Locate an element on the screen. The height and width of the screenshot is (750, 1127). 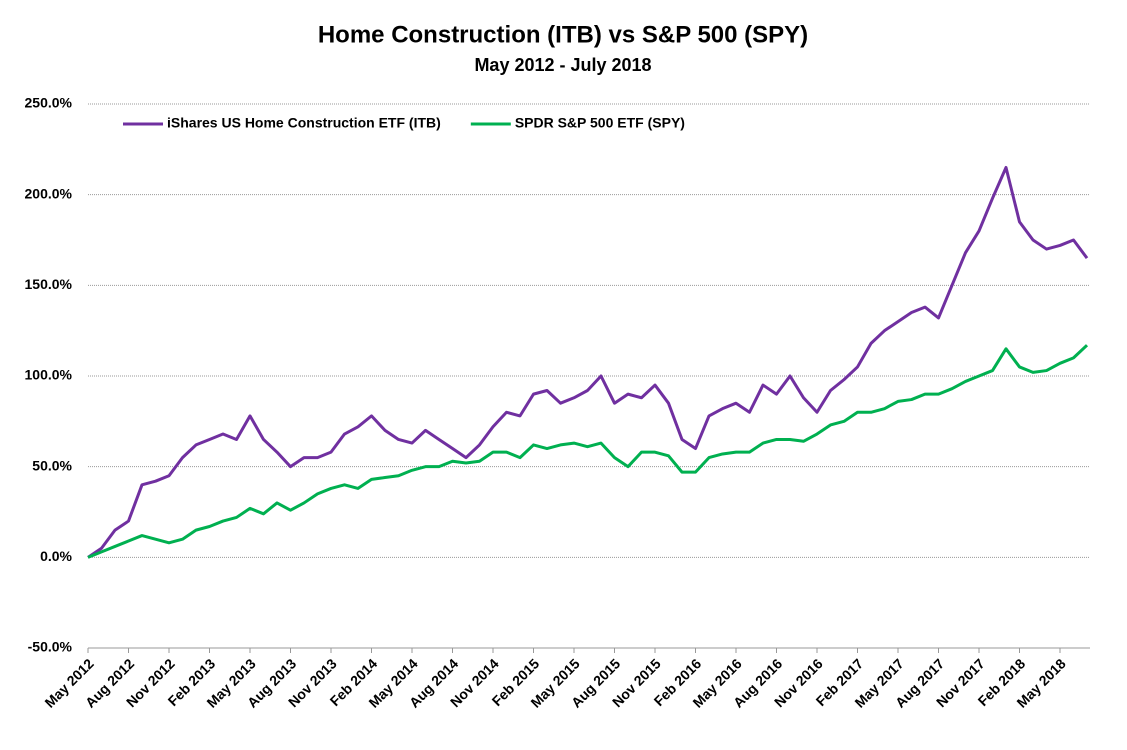
y-tick-label: 100.0% is located at coordinates (49, 375).